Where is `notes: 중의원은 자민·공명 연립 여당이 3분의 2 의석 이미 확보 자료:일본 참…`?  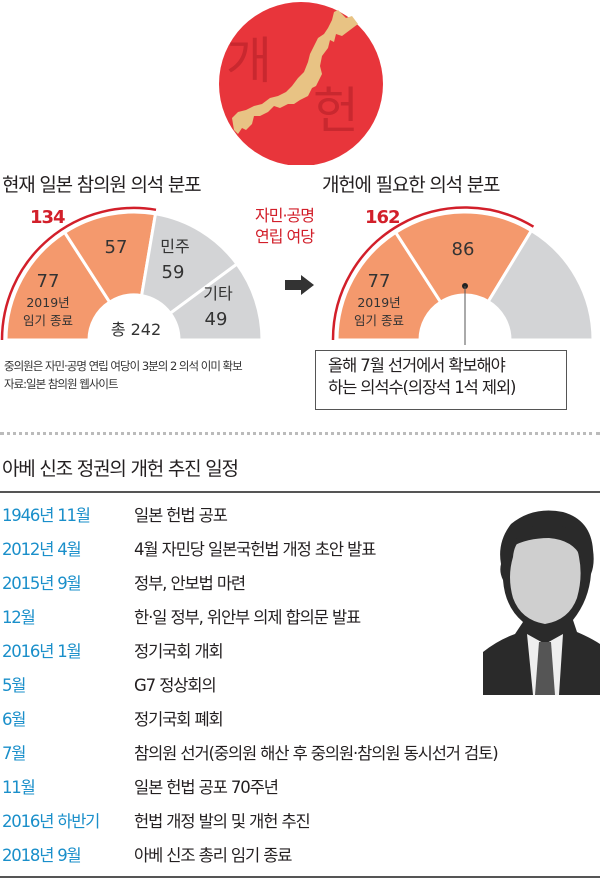
notes: 중의원은 자민·공명 연립 여당이 3분의 2 의석 이미 확보 자료:일본 참… is located at coordinates (123, 375).